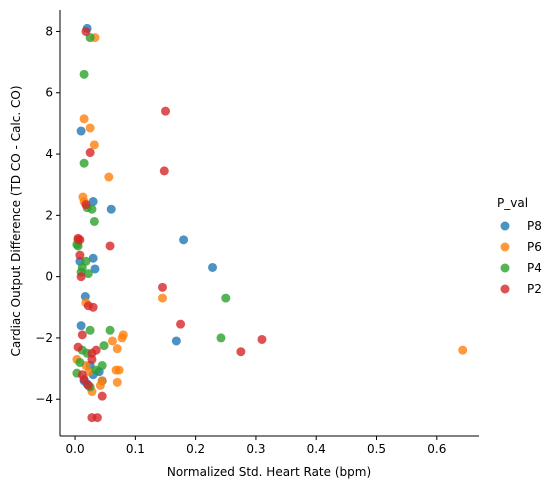 The width and height of the screenshot is (555, 489). Describe the element at coordinates (255, 449) in the screenshot. I see `x-tick-label: 0.3` at that location.